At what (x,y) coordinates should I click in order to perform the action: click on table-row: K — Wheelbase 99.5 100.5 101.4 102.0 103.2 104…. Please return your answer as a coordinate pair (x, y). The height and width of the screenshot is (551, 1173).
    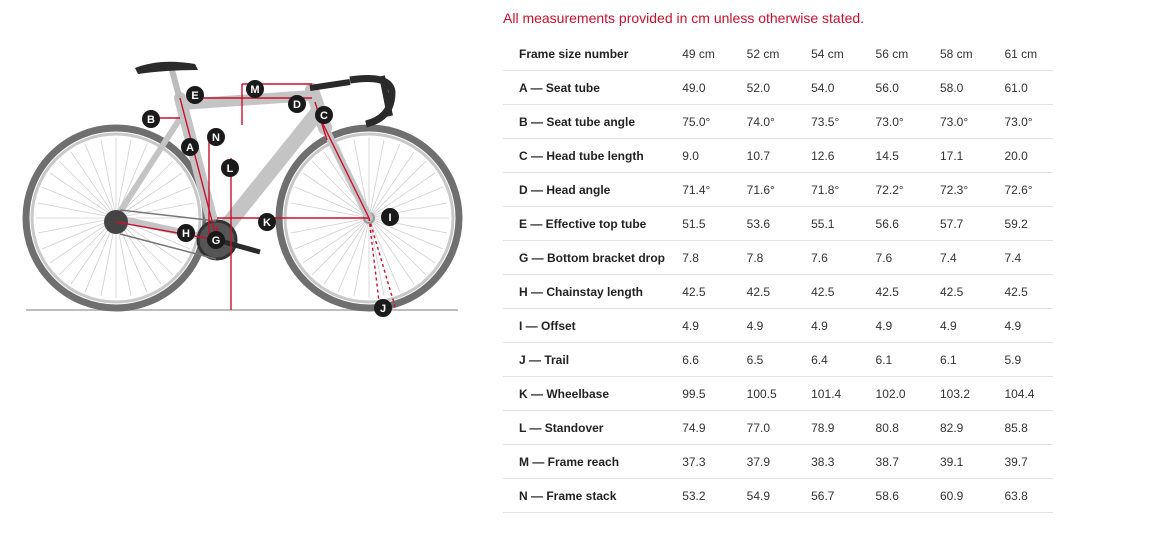
    Looking at the image, I should click on (778, 393).